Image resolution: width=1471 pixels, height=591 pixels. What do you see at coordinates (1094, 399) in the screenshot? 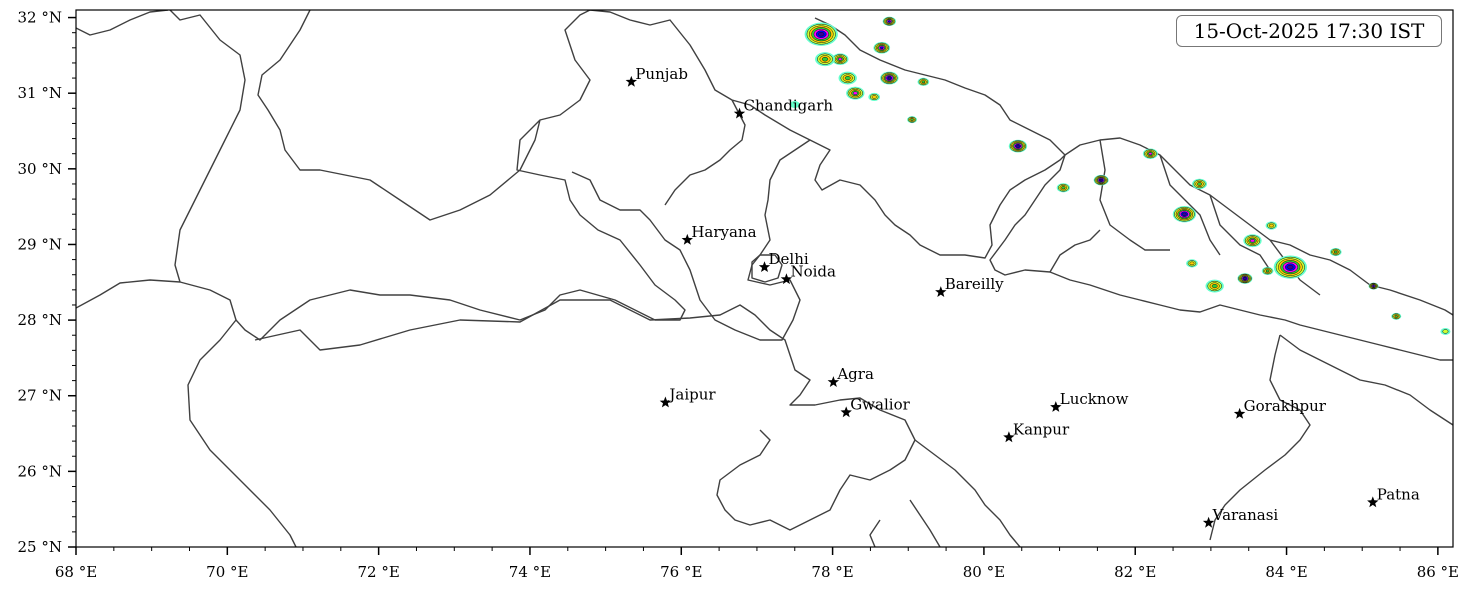
I see `city-label: Lucknow` at bounding box center [1094, 399].